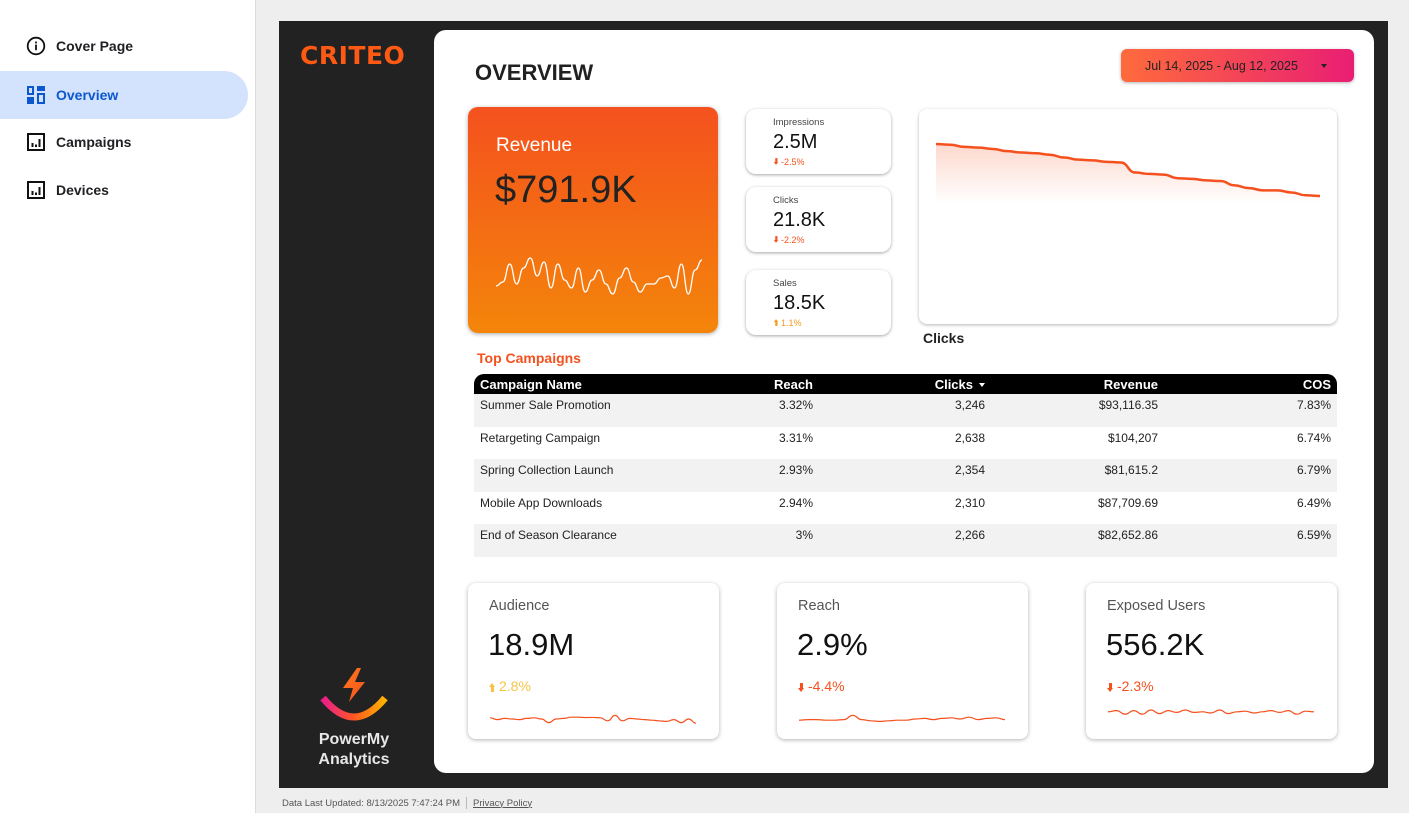 This screenshot has height=813, width=1409. I want to click on cell-reach: 3.31%, so click(795, 437).